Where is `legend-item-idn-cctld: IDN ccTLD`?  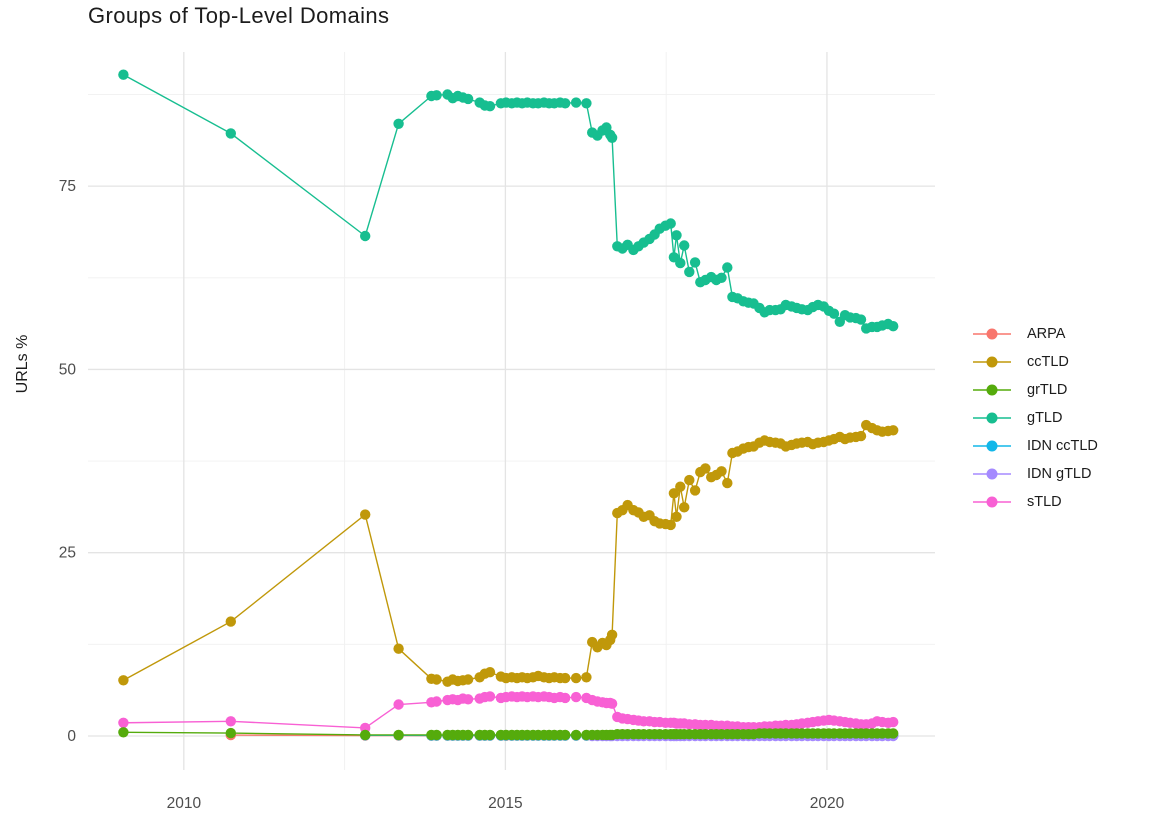 legend-item-idn-cctld: IDN ccTLD is located at coordinates (1035, 446).